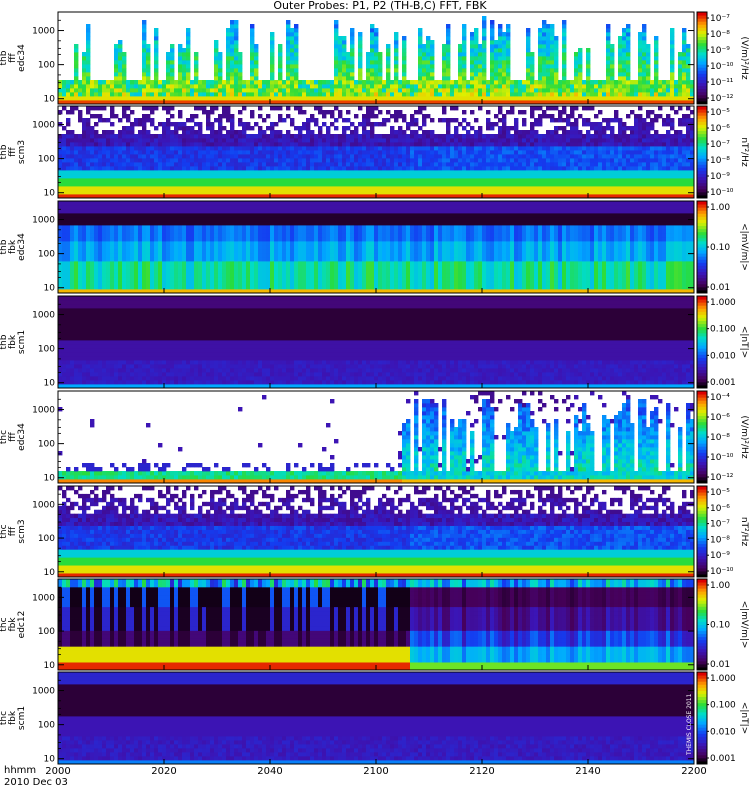  Describe the element at coordinates (723, 58) in the screenshot. I see `colorbar: 10⁻⁷10⁻⁸10⁻⁹10⁻¹⁰10⁻¹¹10⁻¹²(V/m)²/Hz` at that location.